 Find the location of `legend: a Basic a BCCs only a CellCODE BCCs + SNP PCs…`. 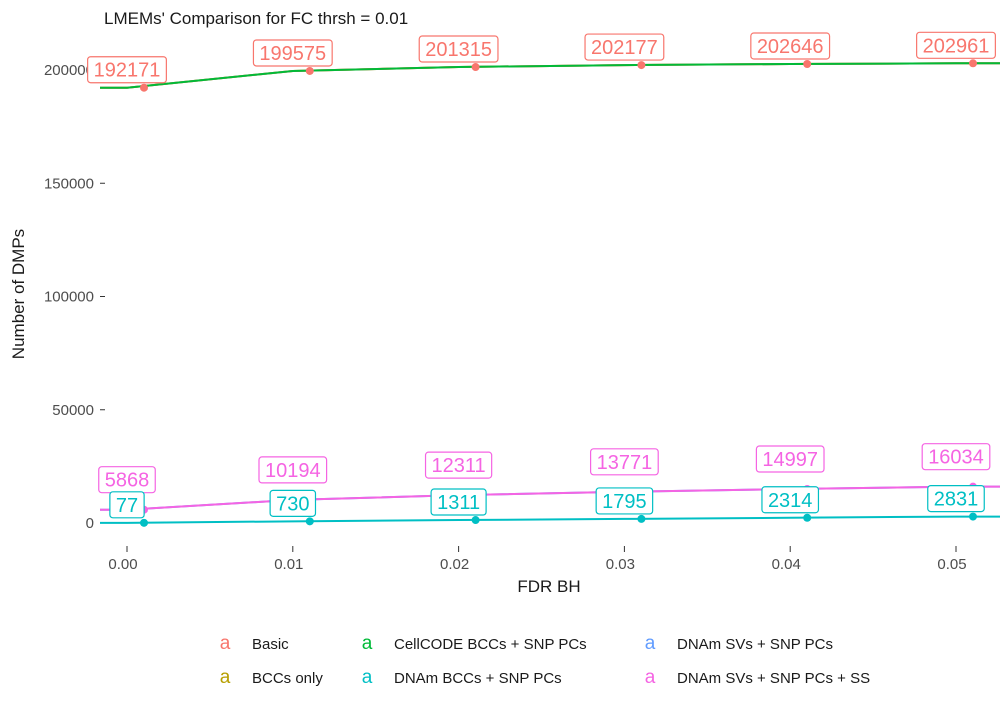

legend: a Basic a BCCs only a CellCODE BCCs + SNP PCs… is located at coordinates (590, 668).